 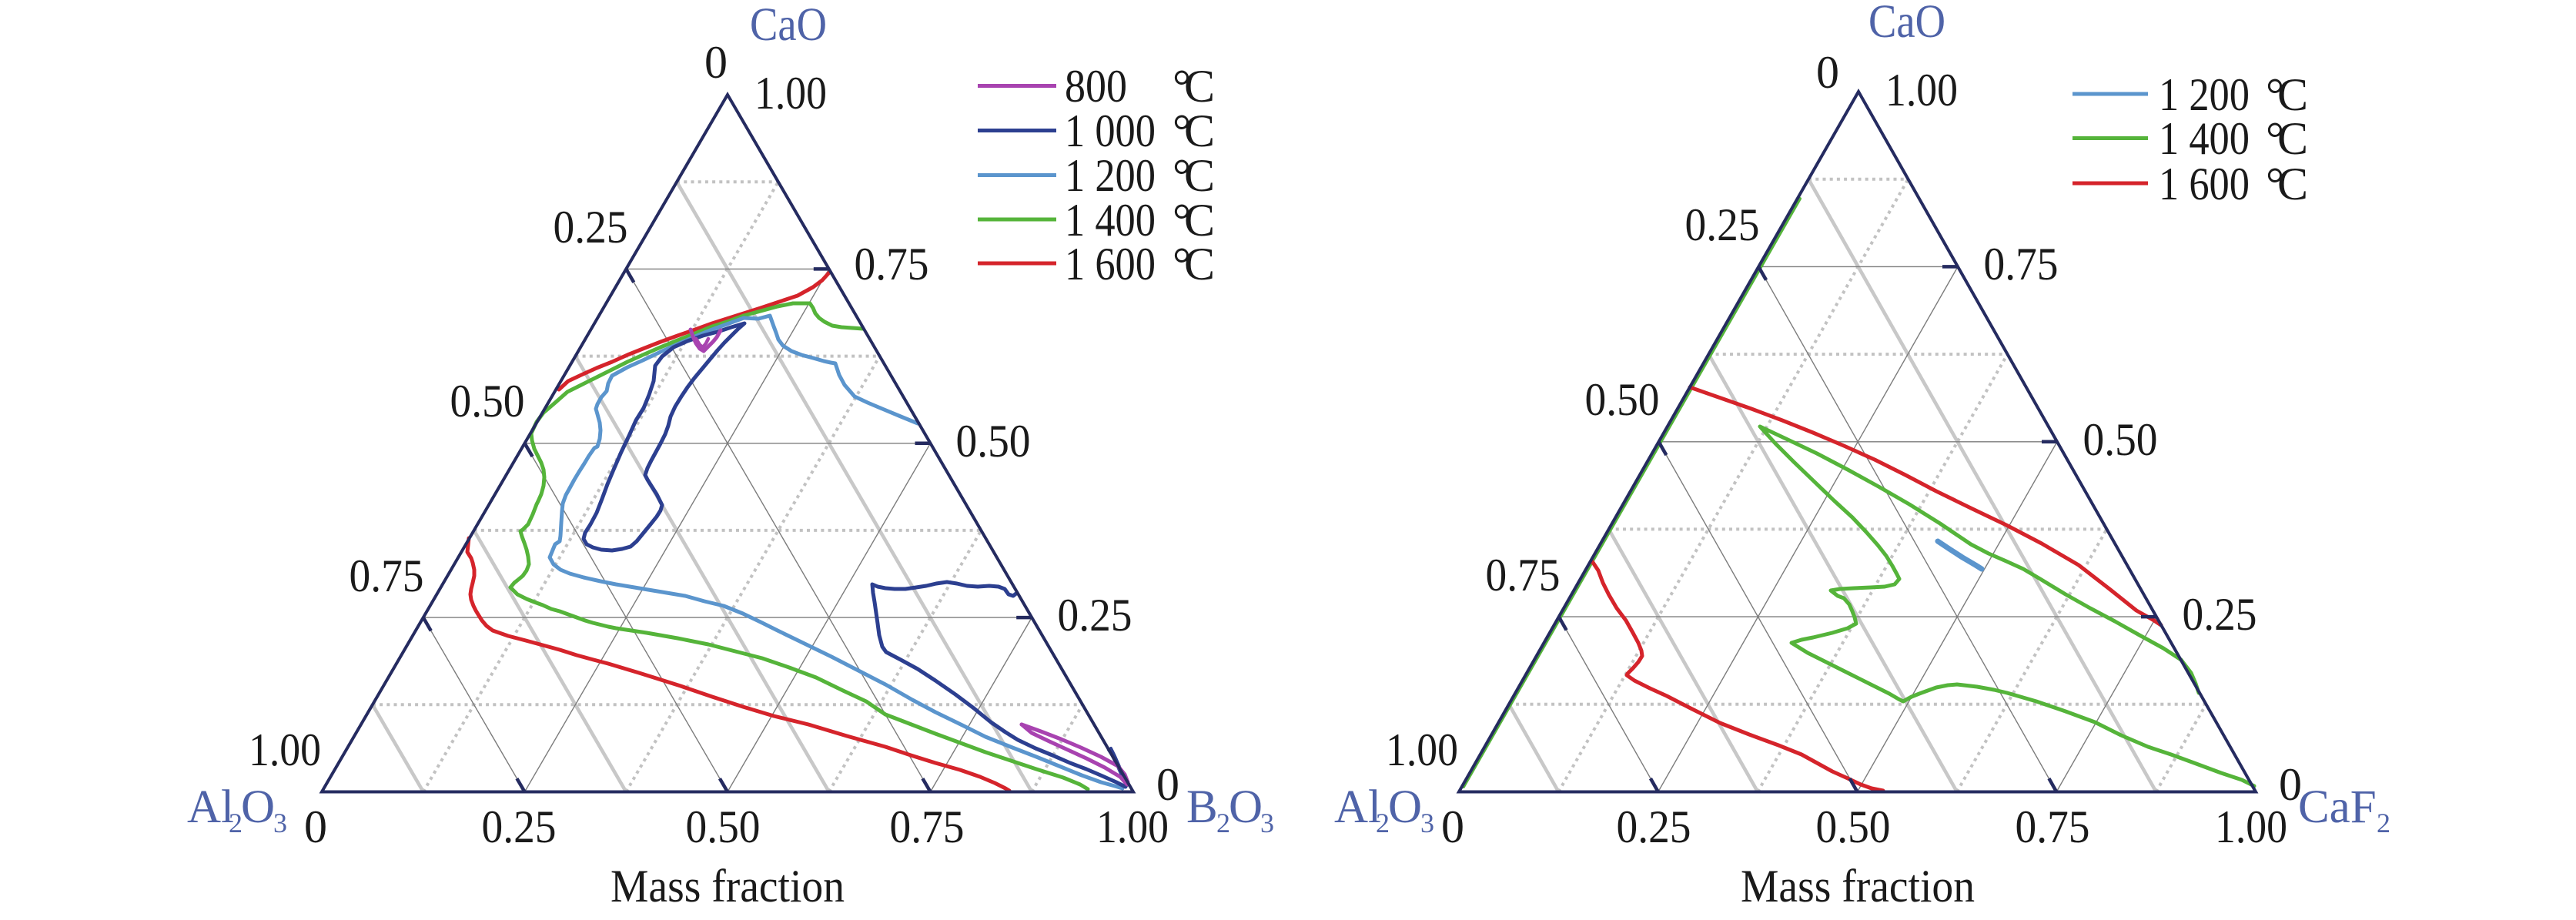 What do you see at coordinates (1096, 87) in the screenshot?
I see `svg-text: 800` at bounding box center [1096, 87].